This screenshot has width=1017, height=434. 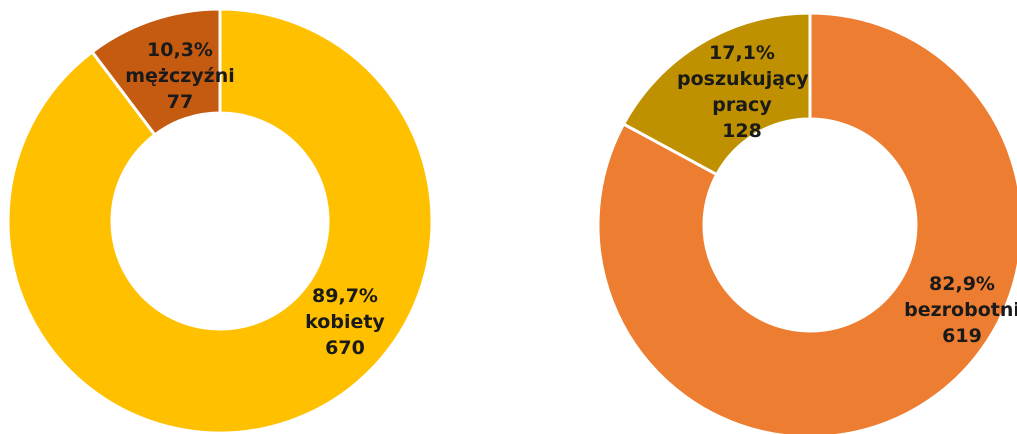 I want to click on category-label: bezrobotni, so click(x=960, y=310).